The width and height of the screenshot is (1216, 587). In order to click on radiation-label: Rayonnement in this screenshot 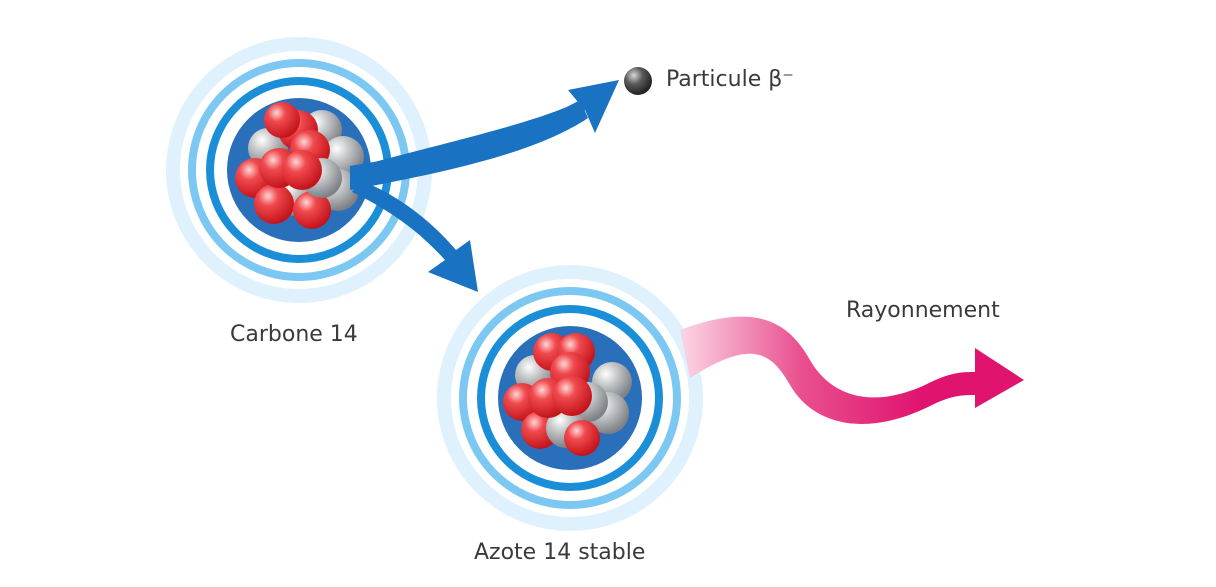, I will do `click(923, 310)`.